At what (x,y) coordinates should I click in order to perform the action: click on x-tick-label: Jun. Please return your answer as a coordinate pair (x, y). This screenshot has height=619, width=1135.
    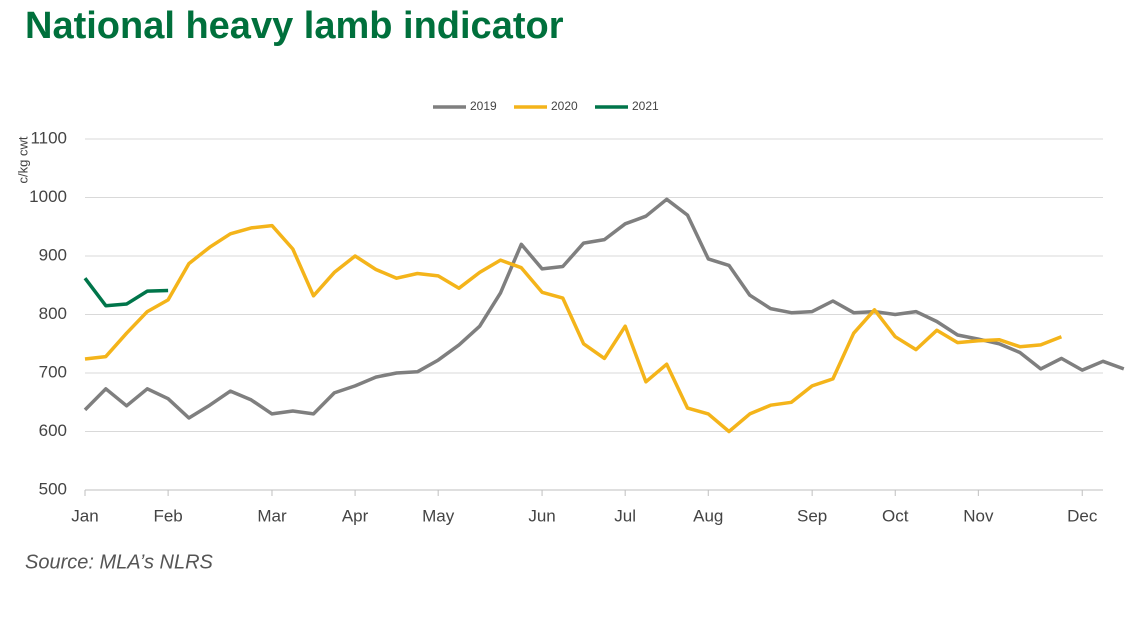
    Looking at the image, I should click on (541, 515).